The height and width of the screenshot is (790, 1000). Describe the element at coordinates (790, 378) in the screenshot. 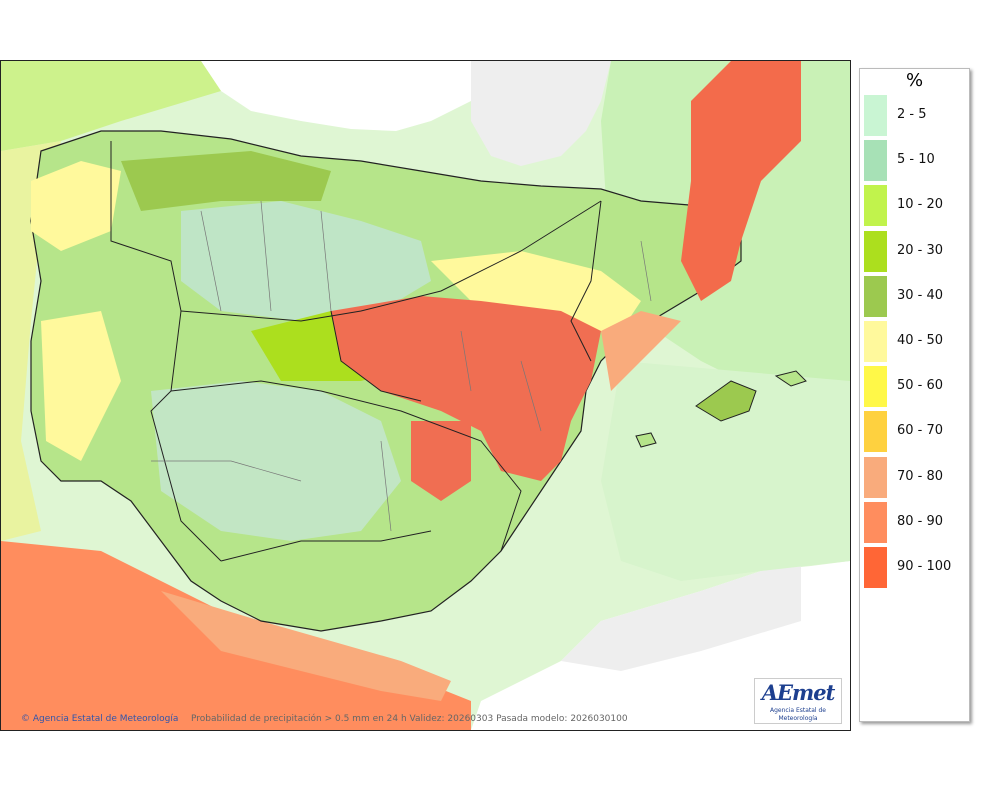

I see `menorca-island` at that location.